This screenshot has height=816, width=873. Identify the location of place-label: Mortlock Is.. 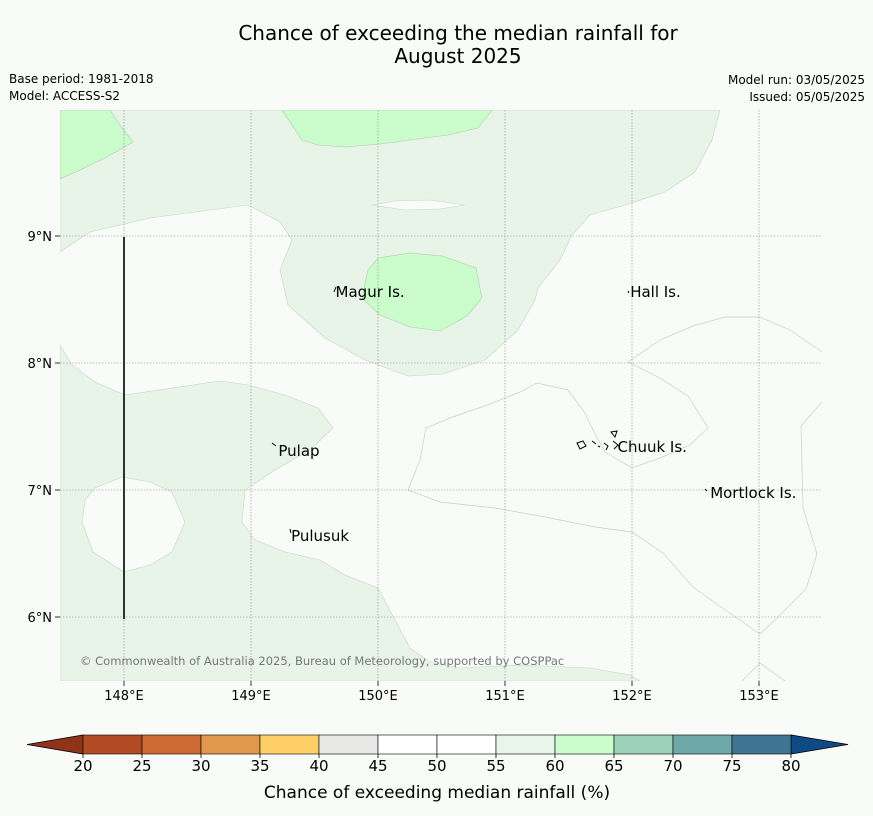
(753, 493).